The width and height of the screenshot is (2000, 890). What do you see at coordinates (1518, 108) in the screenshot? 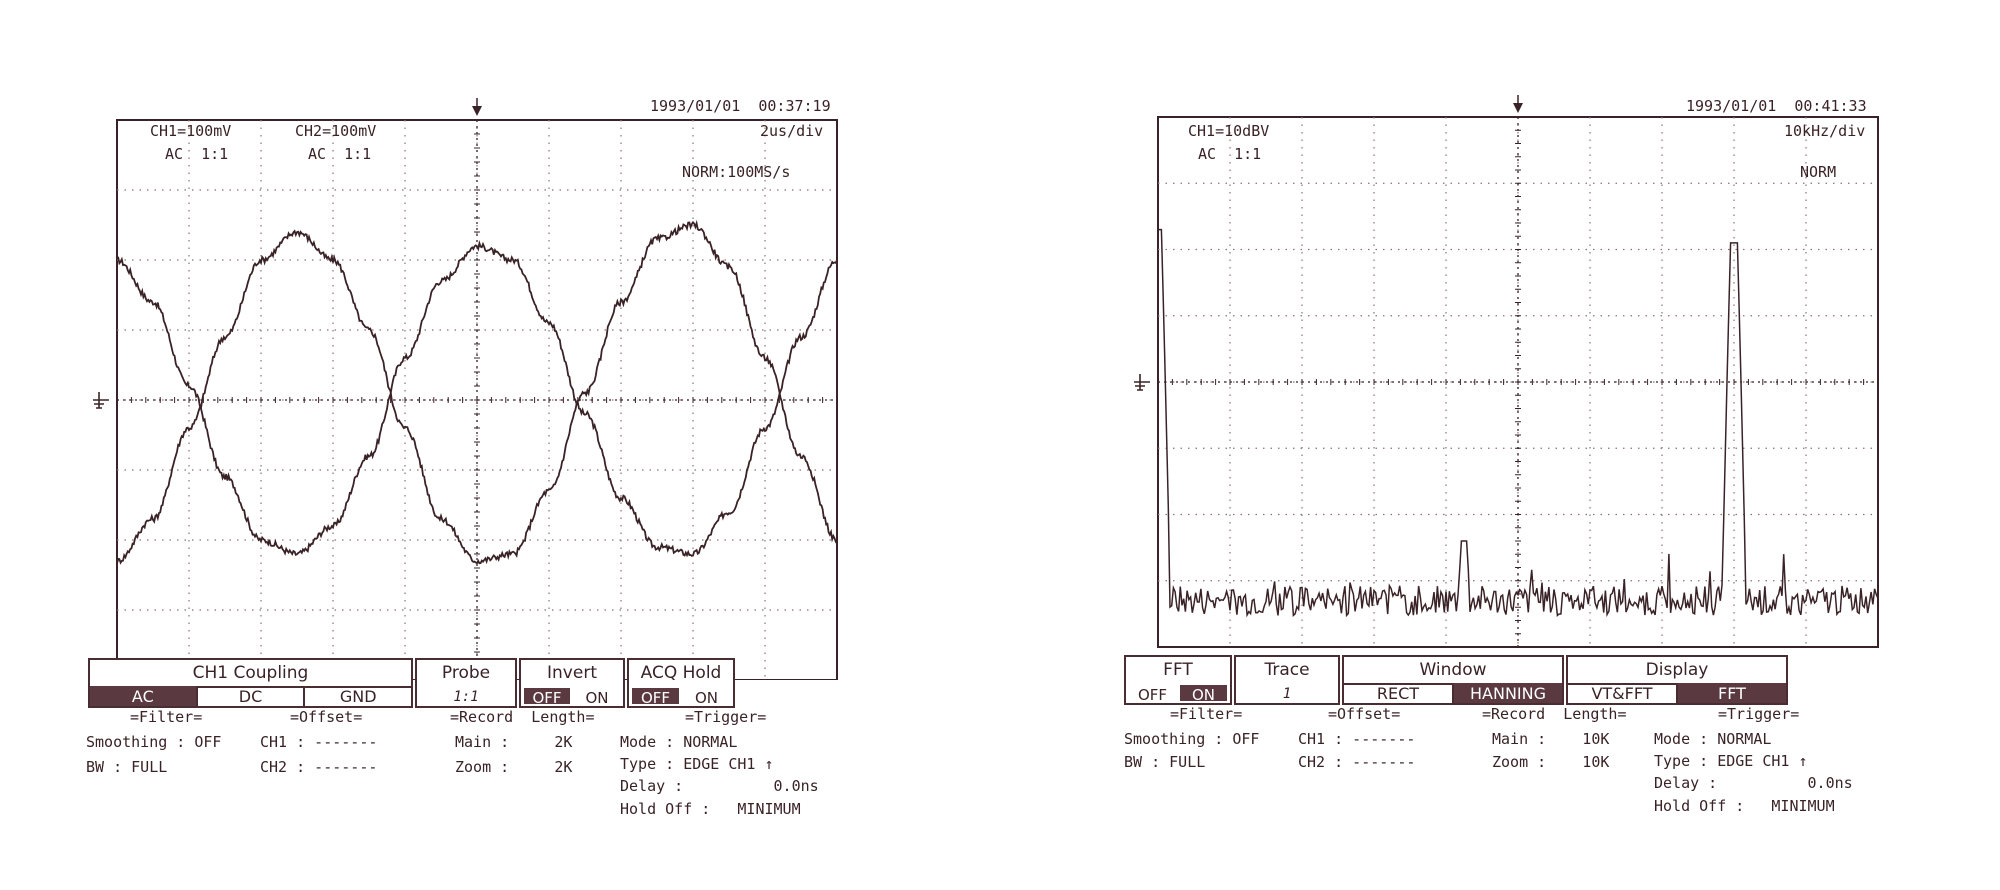
I see `fft-trigger-marker-icon` at bounding box center [1518, 108].